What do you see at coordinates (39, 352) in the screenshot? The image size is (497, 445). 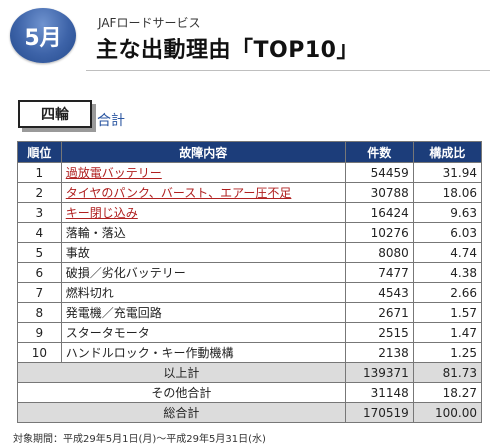 I see `rank-cell: 10` at bounding box center [39, 352].